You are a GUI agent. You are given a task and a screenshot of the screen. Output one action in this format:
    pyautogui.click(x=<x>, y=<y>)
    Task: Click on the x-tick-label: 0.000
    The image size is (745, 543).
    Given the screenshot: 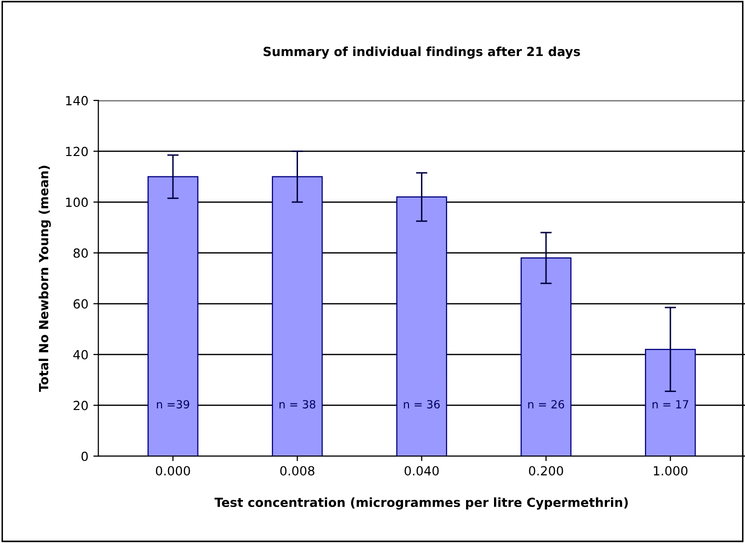 What is the action you would take?
    pyautogui.click(x=173, y=471)
    